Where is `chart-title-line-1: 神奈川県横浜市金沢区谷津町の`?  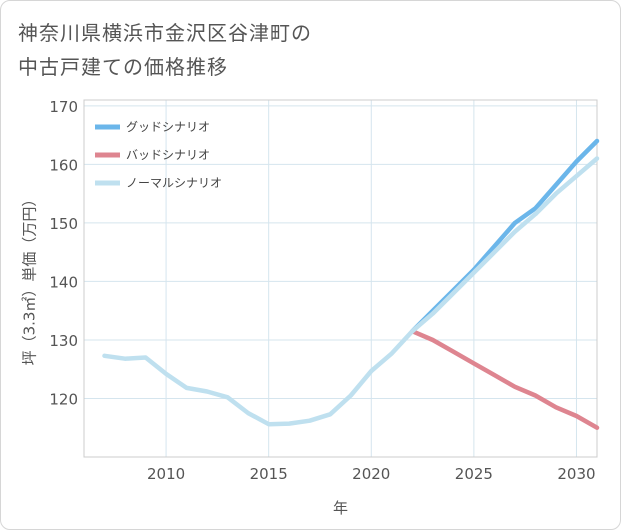 chart-title-line-1: 神奈川県横浜市金沢区谷津町の is located at coordinates (165, 33).